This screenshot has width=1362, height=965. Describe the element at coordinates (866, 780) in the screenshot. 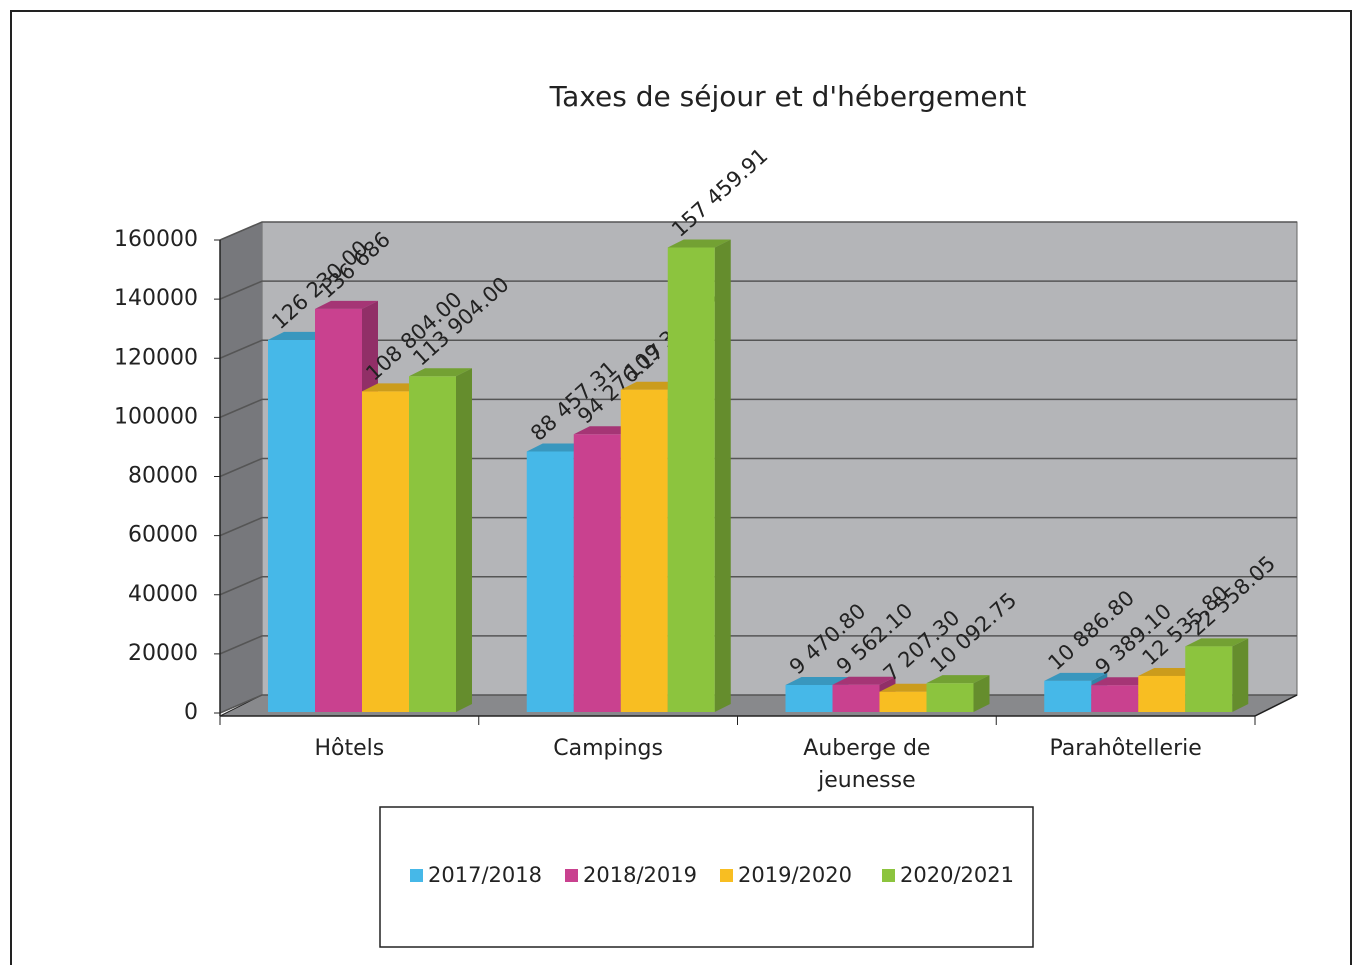

I see `x-tick-line: jeunesse` at that location.